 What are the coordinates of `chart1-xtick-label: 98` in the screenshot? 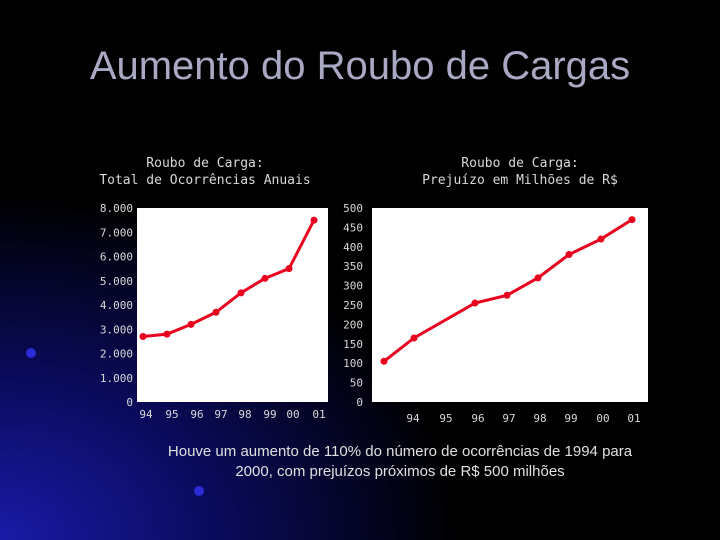 It's located at (244, 414).